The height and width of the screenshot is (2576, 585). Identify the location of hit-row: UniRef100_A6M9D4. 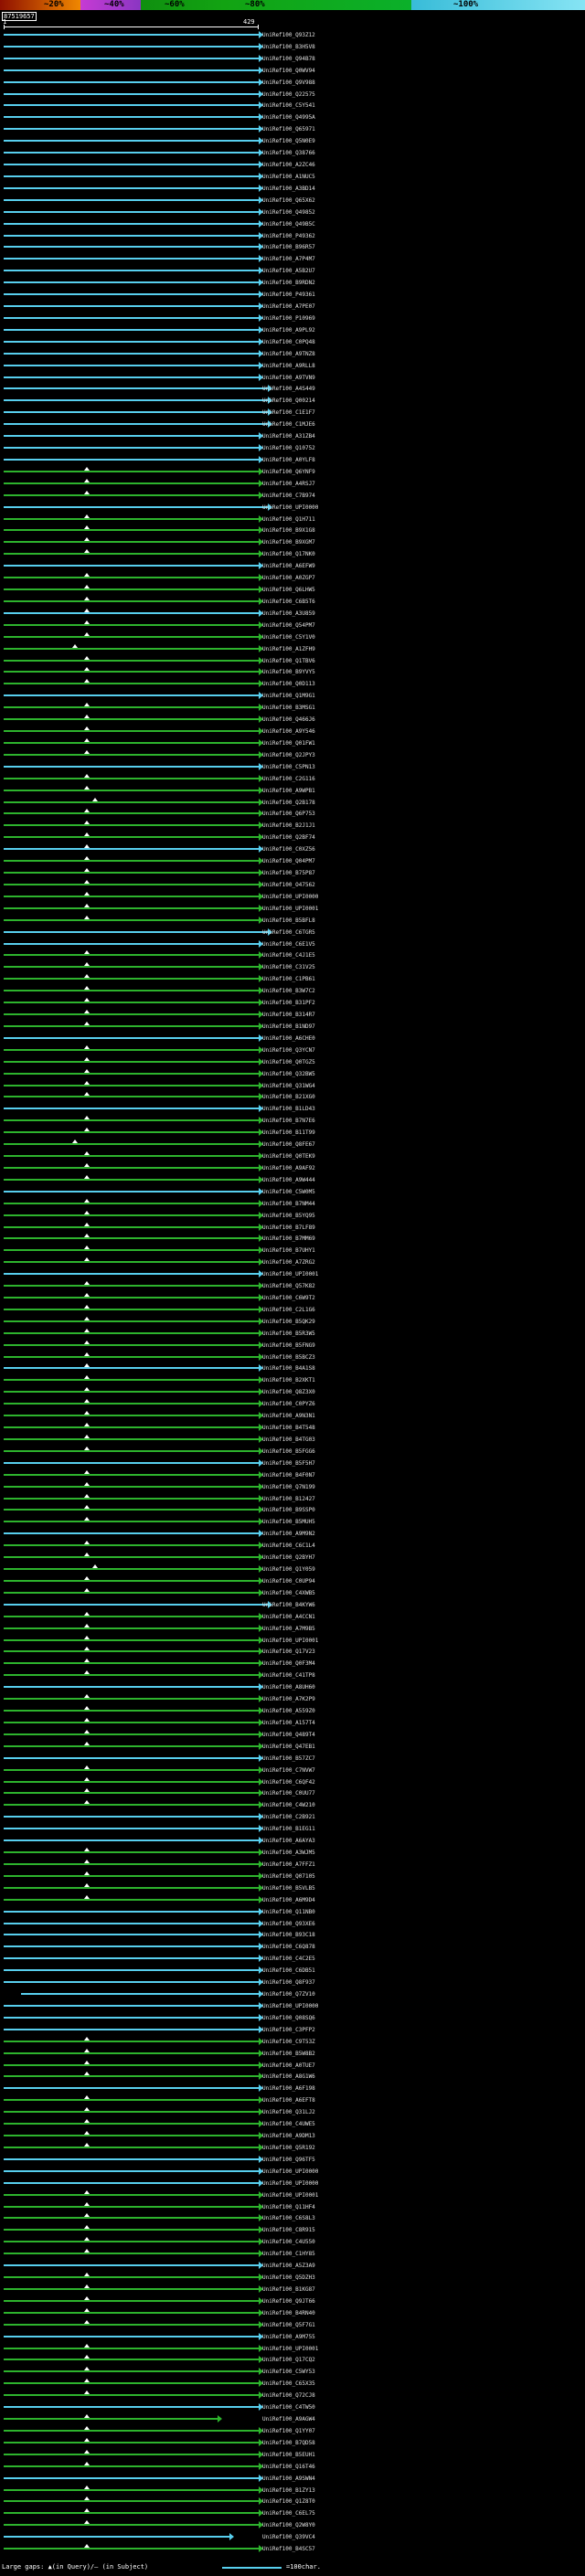
(293, 1900).